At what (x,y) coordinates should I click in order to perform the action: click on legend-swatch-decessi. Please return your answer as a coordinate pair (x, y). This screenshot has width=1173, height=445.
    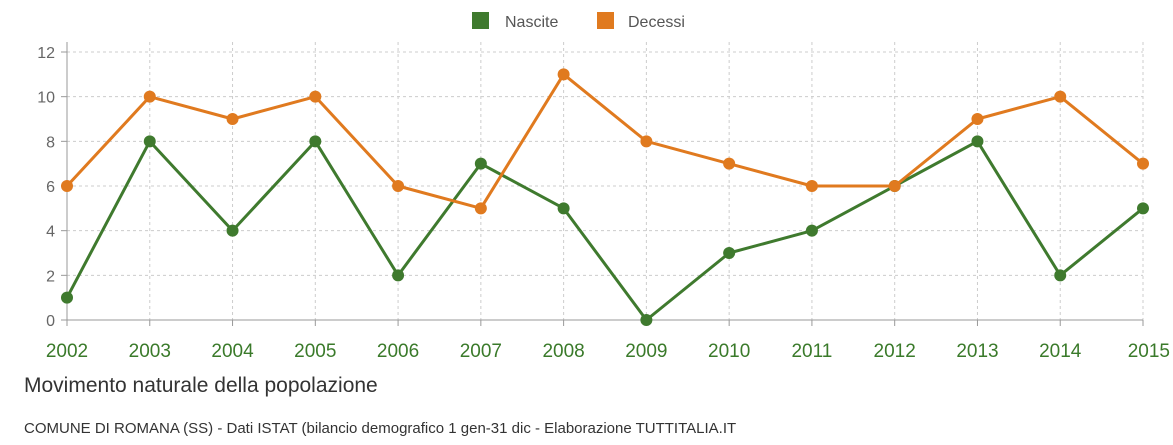
    Looking at the image, I should click on (605, 20).